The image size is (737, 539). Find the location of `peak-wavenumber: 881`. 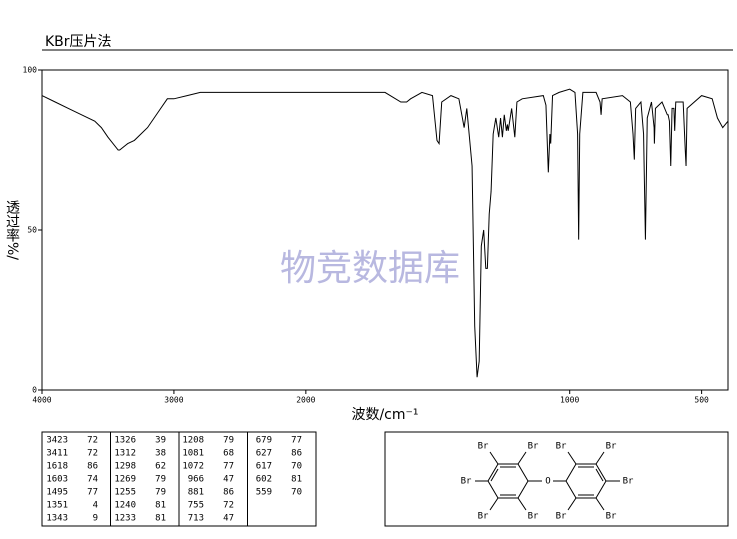

peak-wavenumber: 881 is located at coordinates (196, 493).